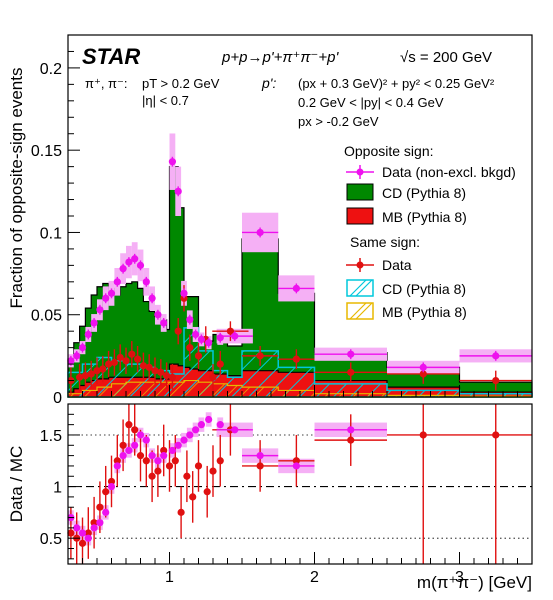 This screenshot has width=553, height=600. What do you see at coordinates (424, 217) in the screenshot?
I see `legend-os-mb-label: MB (Pythia 8)` at bounding box center [424, 217].